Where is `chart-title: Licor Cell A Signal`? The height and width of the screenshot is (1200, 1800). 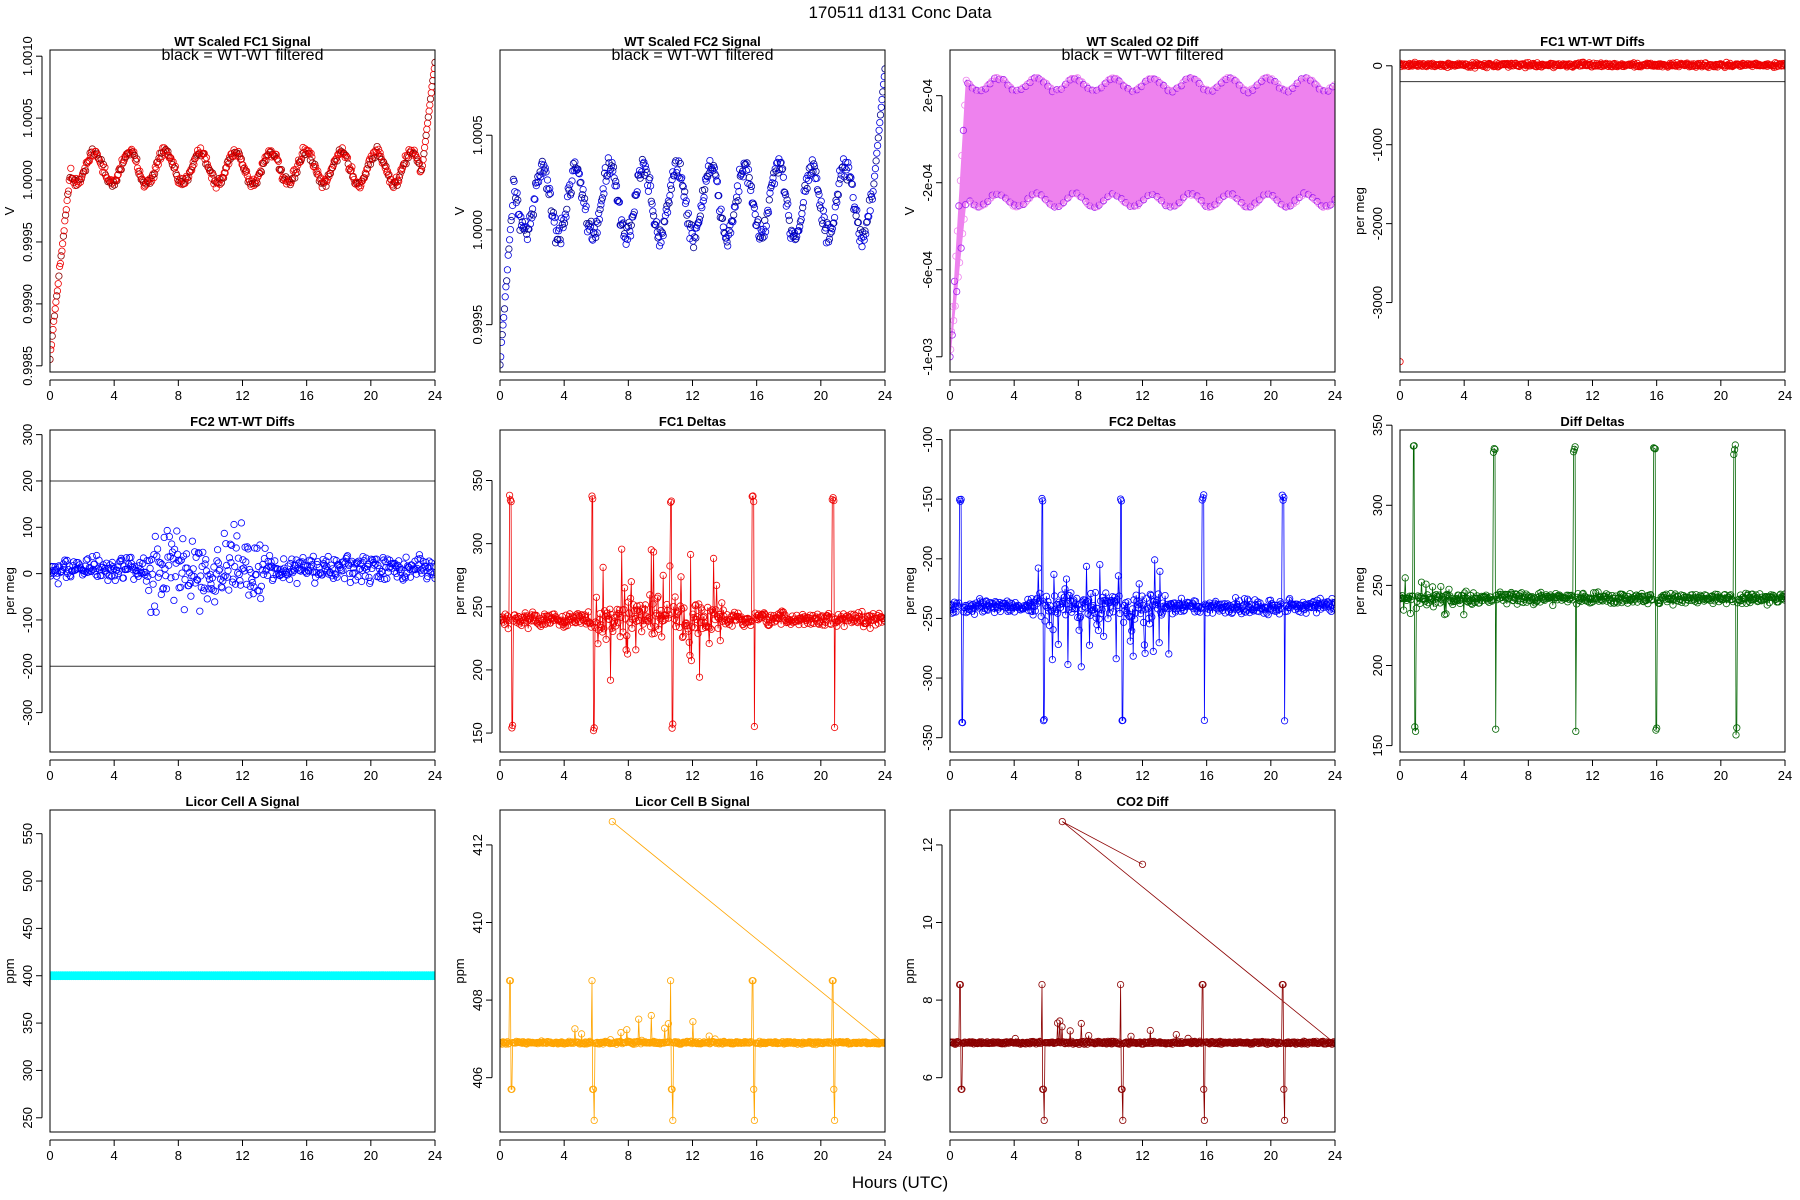
chart-title: Licor Cell A Signal is located at coordinates (243, 801).